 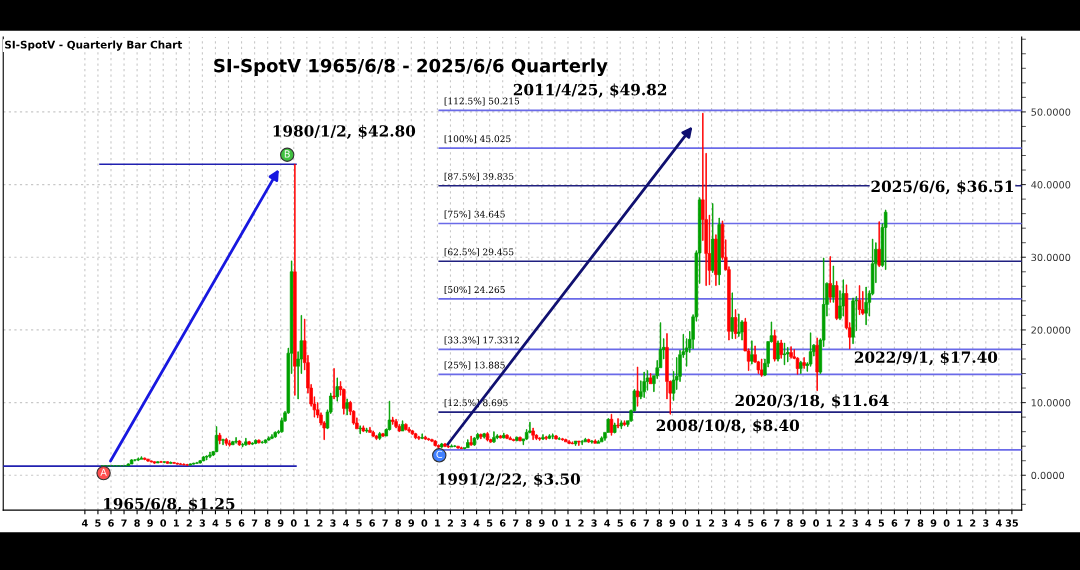 What do you see at coordinates (474, 290) in the screenshot?
I see `annotation: [50%] 24.265` at bounding box center [474, 290].